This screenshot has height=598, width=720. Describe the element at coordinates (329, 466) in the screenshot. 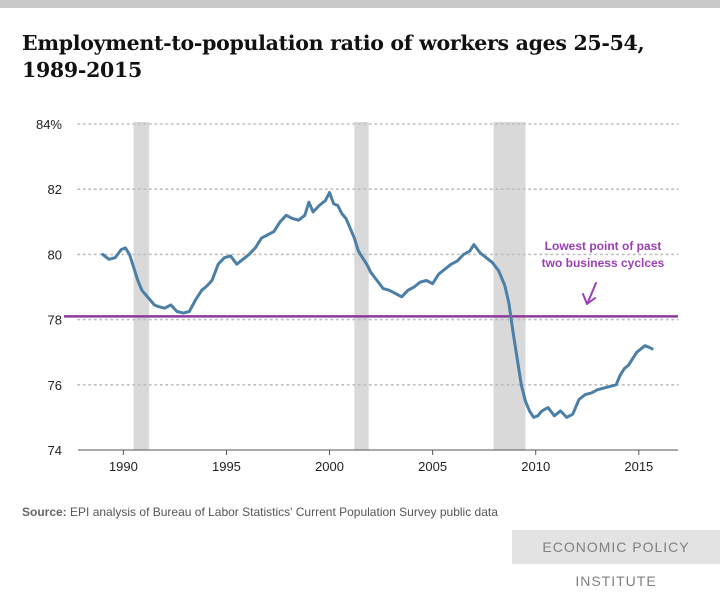

I see `x-tick-label: 2000` at that location.